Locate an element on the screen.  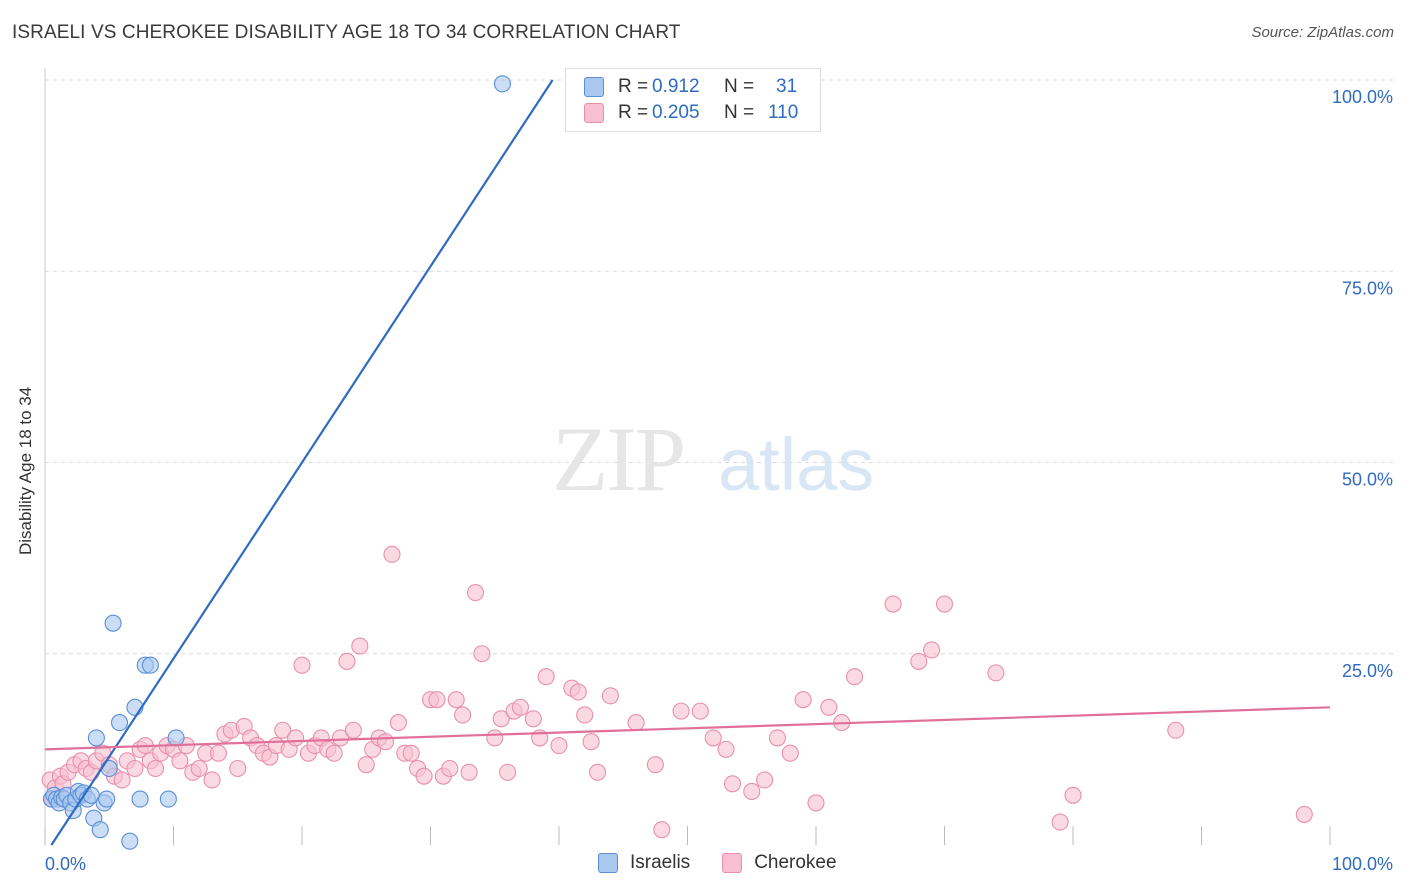
stats-legend: R = 0.912 N = 31 R = 0.205 N = 110 is located at coordinates (693, 100).